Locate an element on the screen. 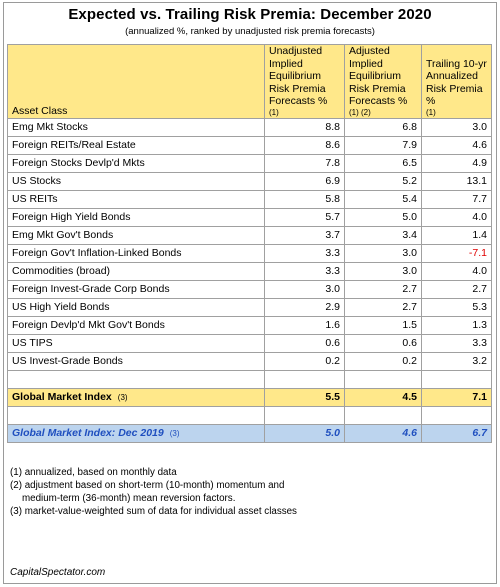 This screenshot has height=587, width=500. trailing-cell: 1.4 is located at coordinates (456, 235).